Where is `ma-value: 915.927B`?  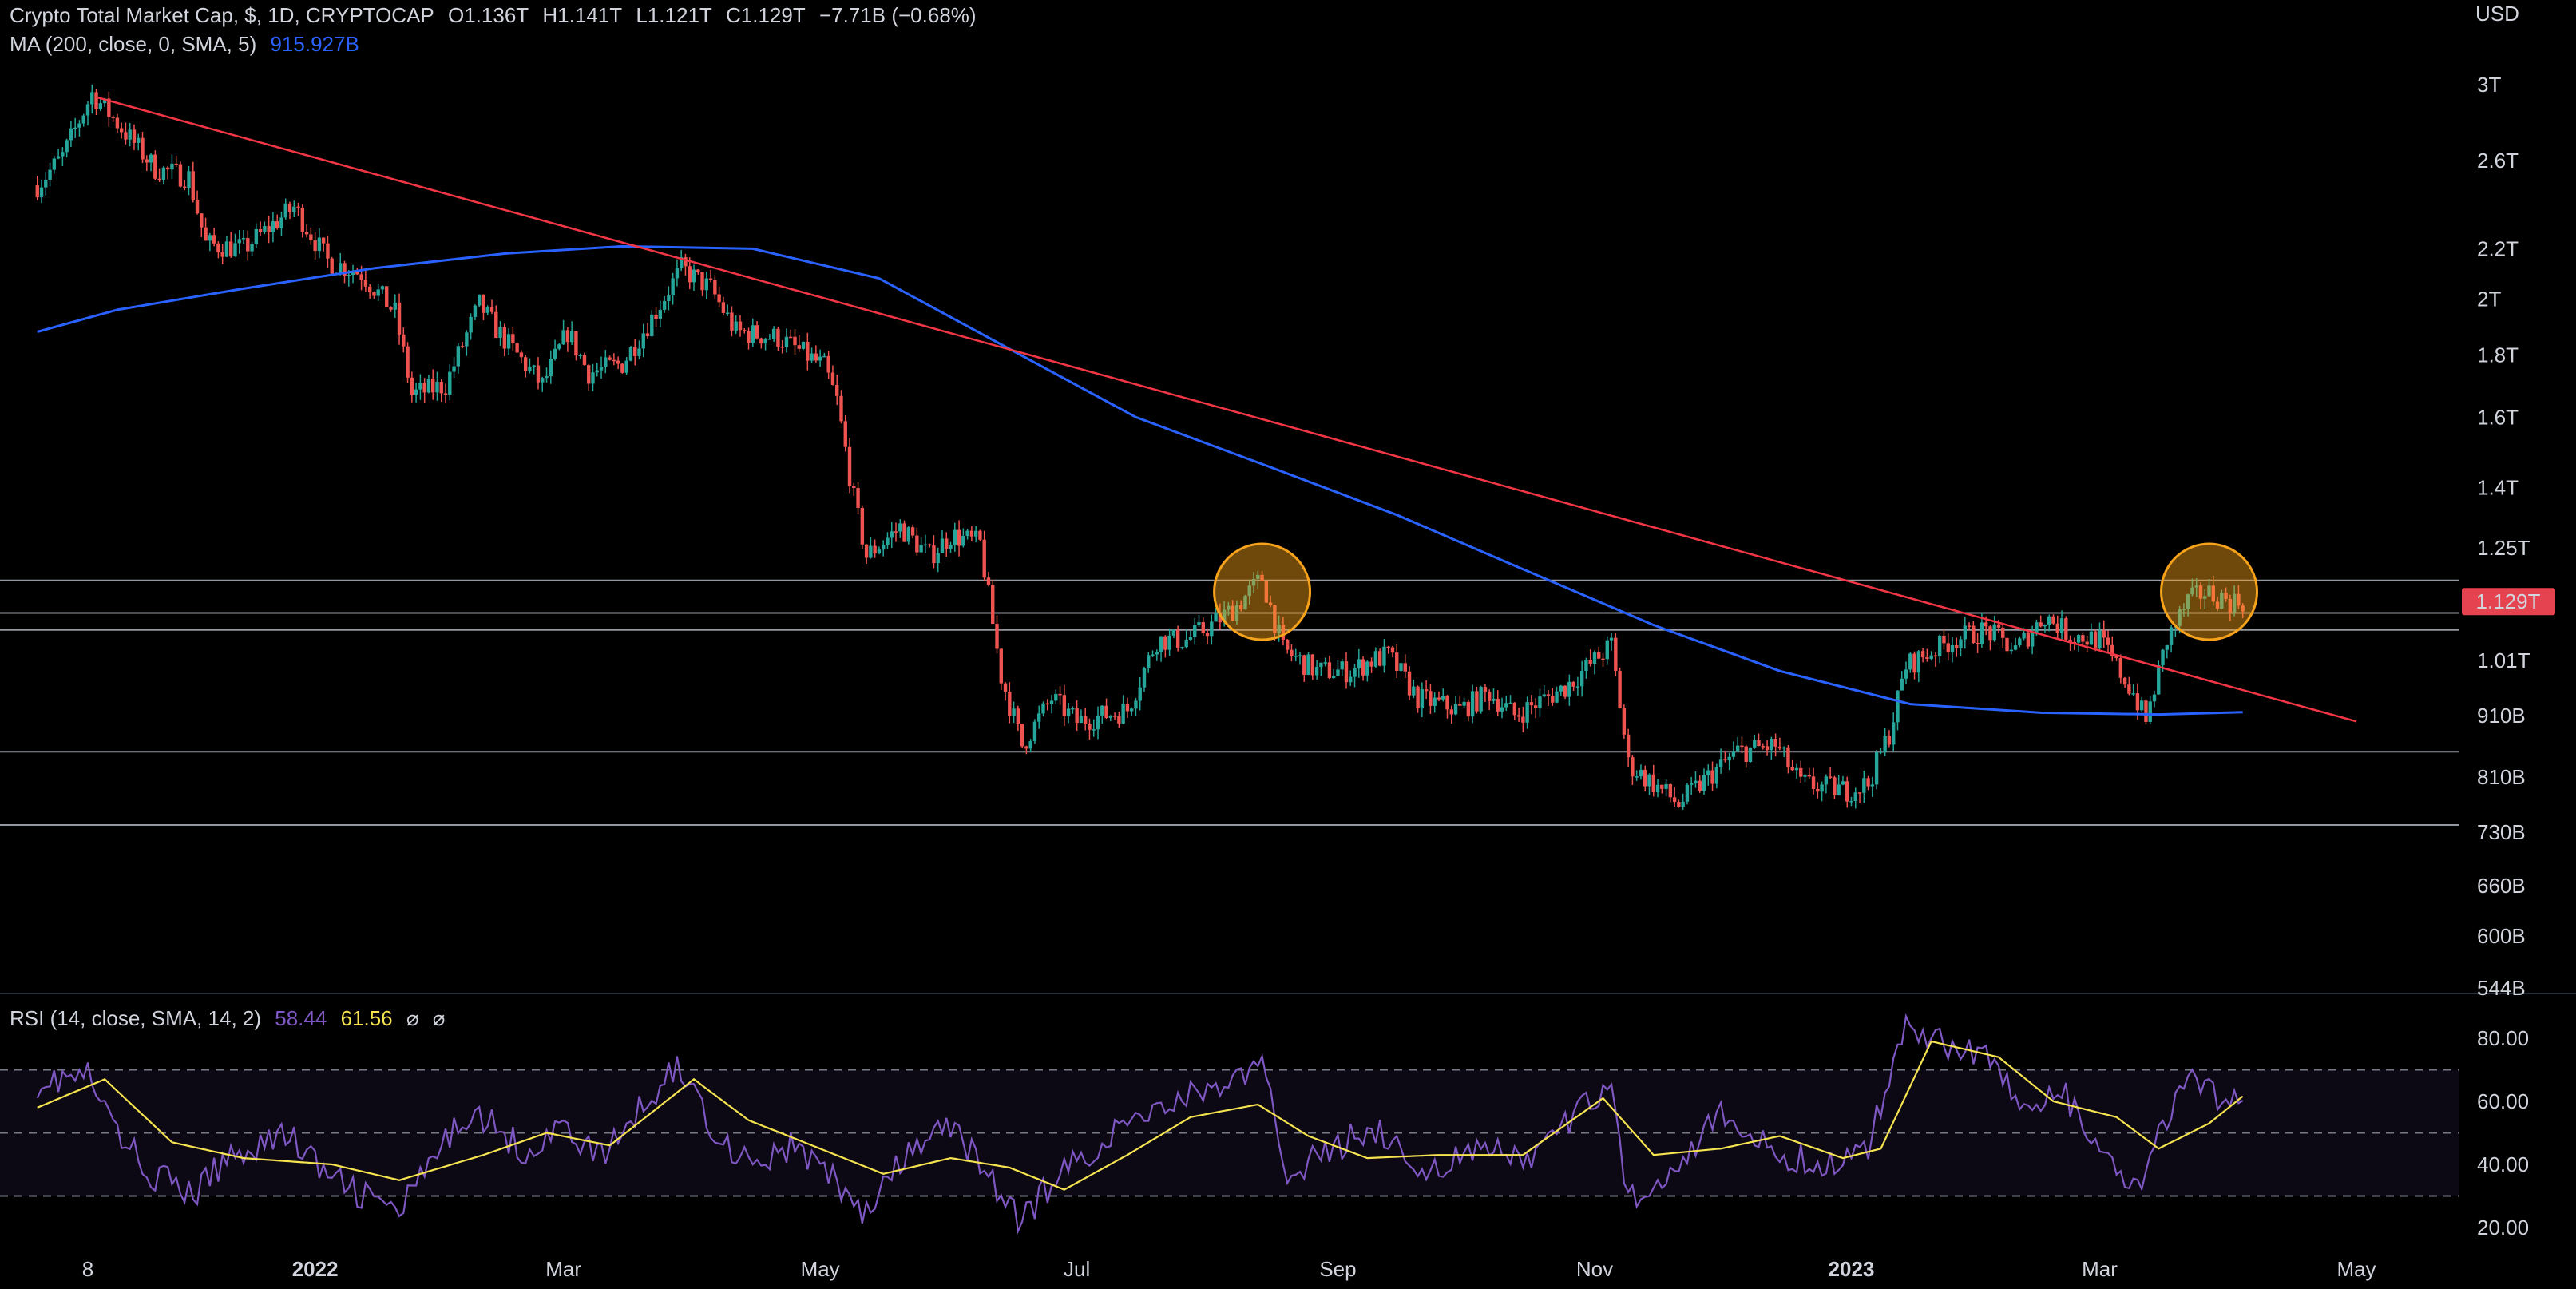 ma-value: 915.927B is located at coordinates (314, 44).